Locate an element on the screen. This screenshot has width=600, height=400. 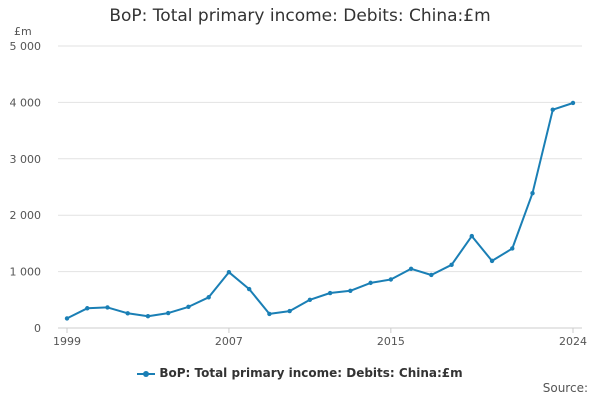
y-axis-ticks: 0 1 000 2 000 3 000 4 000 5 000 is located at coordinates (26, 187).